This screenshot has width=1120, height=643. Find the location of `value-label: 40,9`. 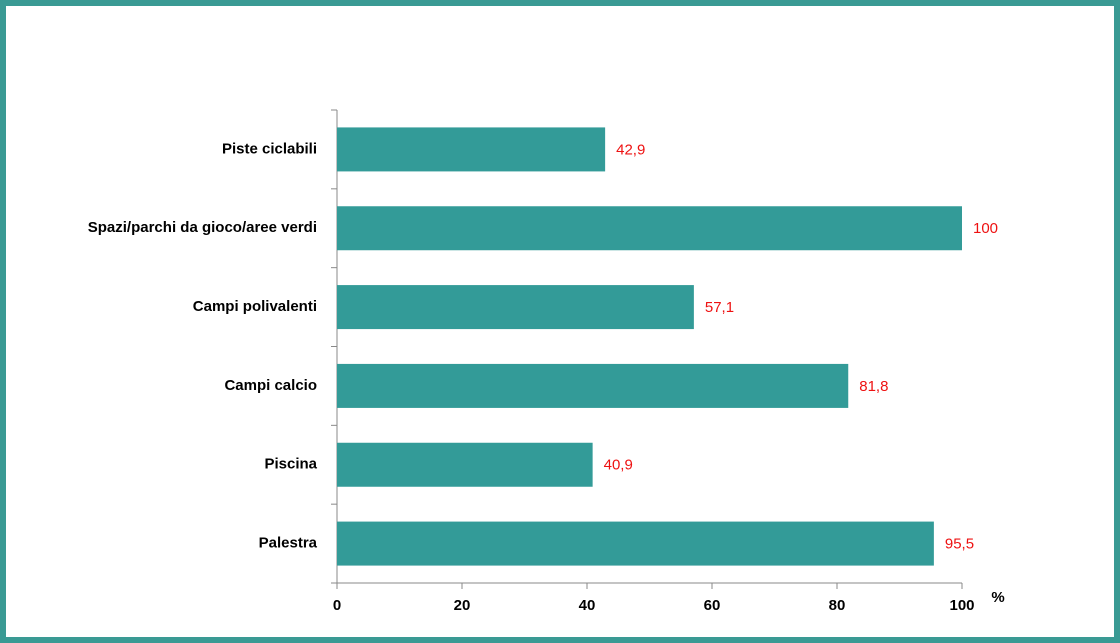

value-label: 40,9 is located at coordinates (618, 465).